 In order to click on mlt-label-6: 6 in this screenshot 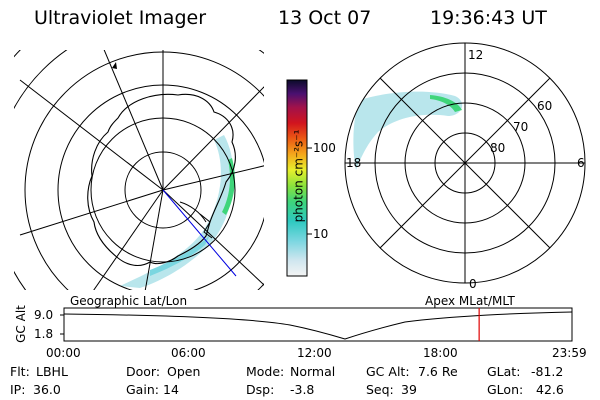, I will do `click(581, 163)`.